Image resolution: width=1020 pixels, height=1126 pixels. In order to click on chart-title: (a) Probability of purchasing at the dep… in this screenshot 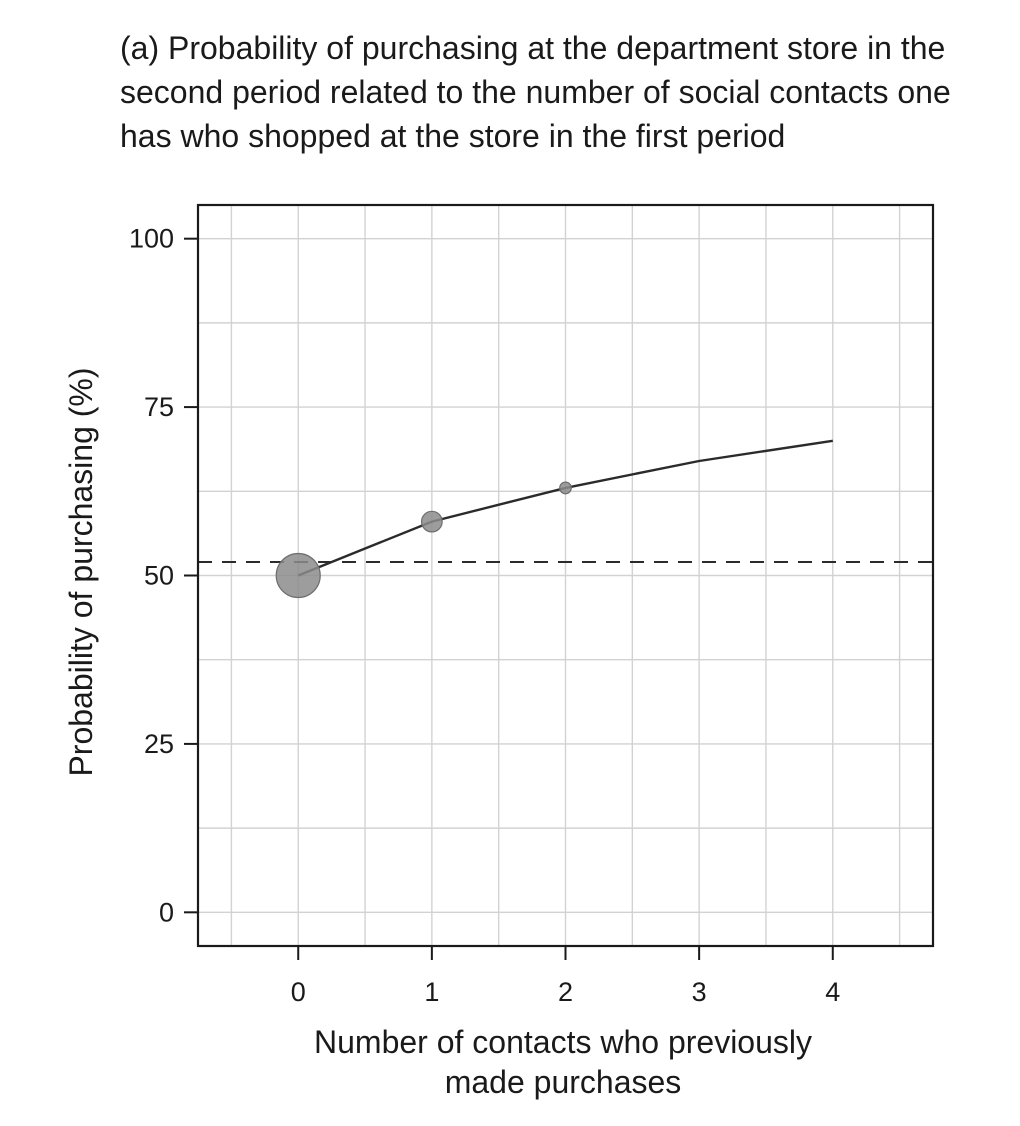, I will do `click(535, 92)`.